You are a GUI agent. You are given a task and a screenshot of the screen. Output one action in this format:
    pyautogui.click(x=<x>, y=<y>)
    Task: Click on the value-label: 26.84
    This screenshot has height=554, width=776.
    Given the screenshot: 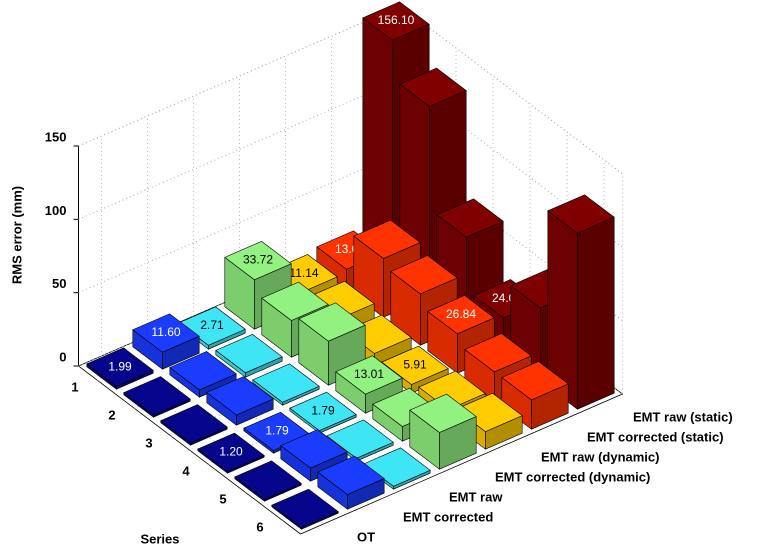 What is the action you would take?
    pyautogui.click(x=461, y=314)
    